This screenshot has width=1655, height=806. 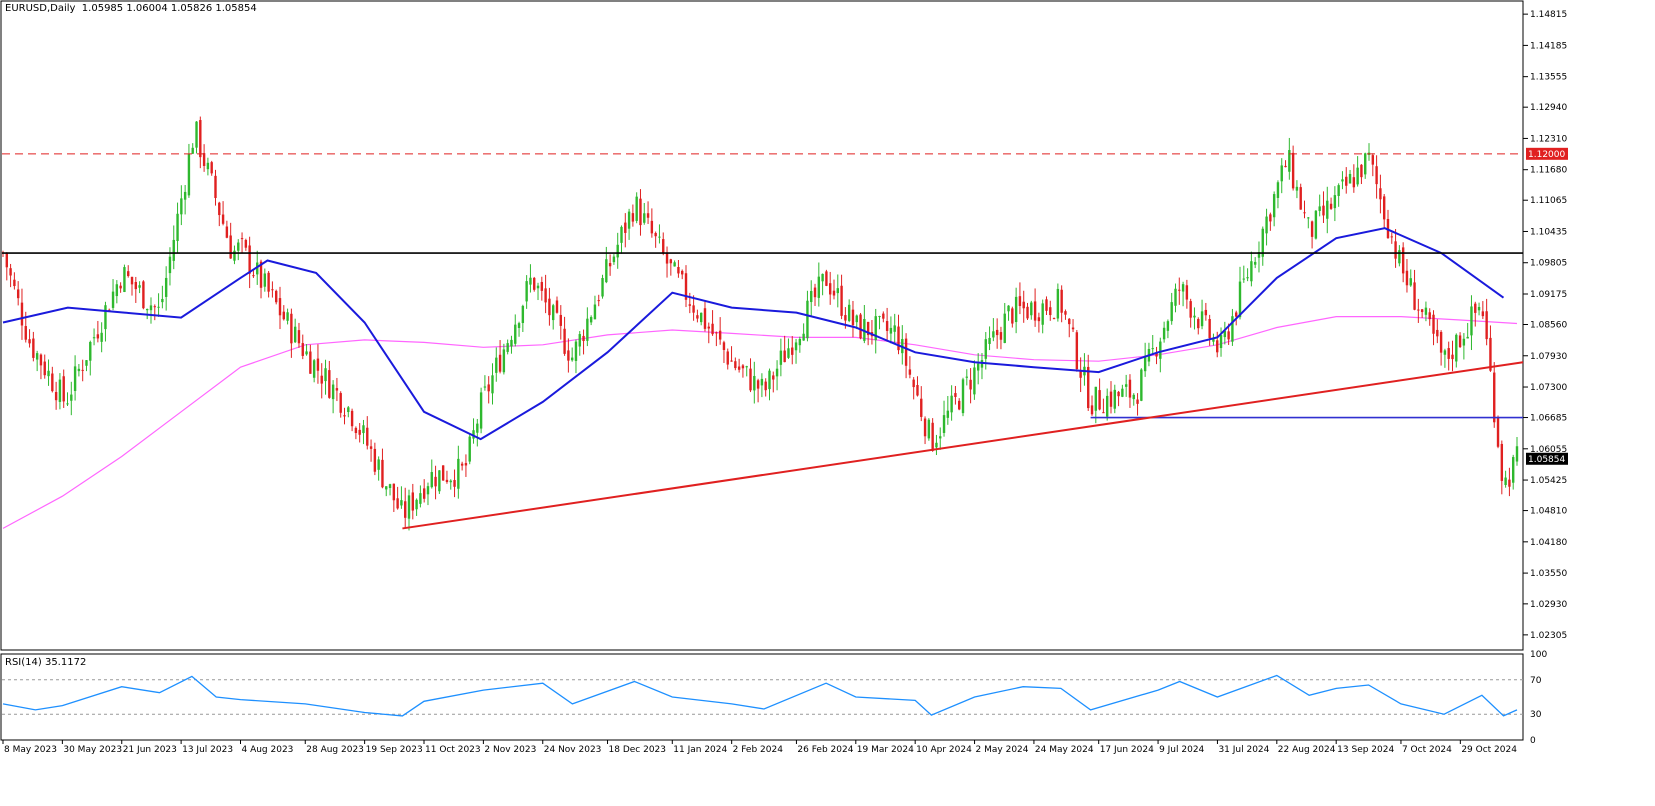 I want to click on time-axis-label: 4 Aug 2023, so click(x=267, y=750).